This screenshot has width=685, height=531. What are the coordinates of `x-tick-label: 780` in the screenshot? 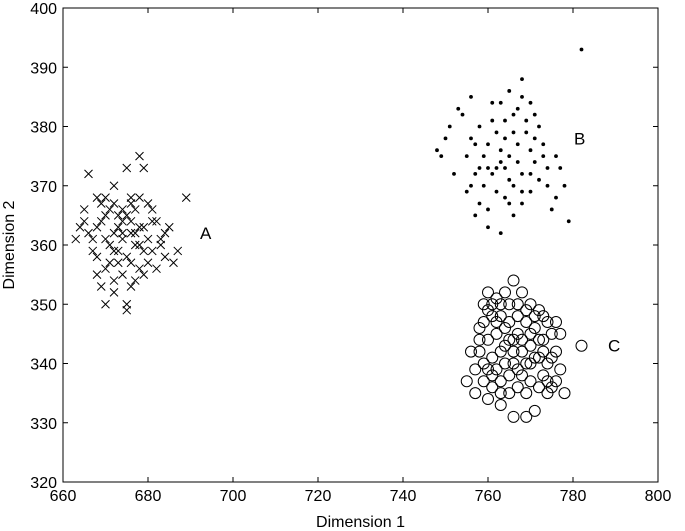 It's located at (573, 496).